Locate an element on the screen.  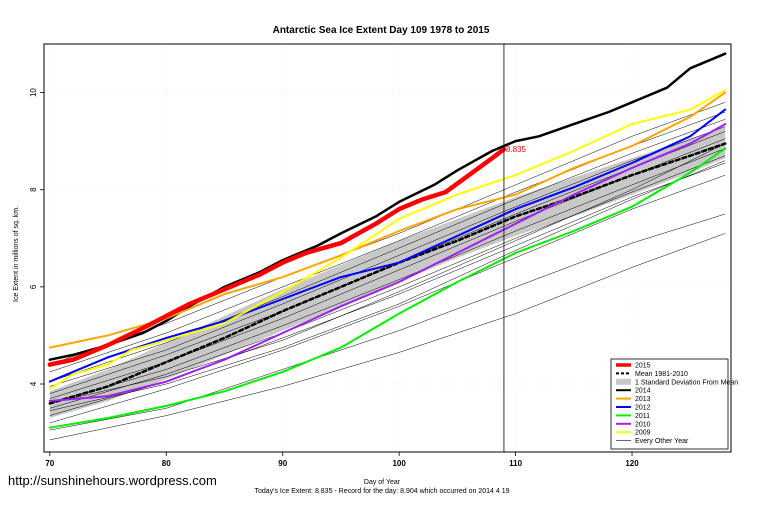
x-axis-label: Day of Year is located at coordinates (382, 482).